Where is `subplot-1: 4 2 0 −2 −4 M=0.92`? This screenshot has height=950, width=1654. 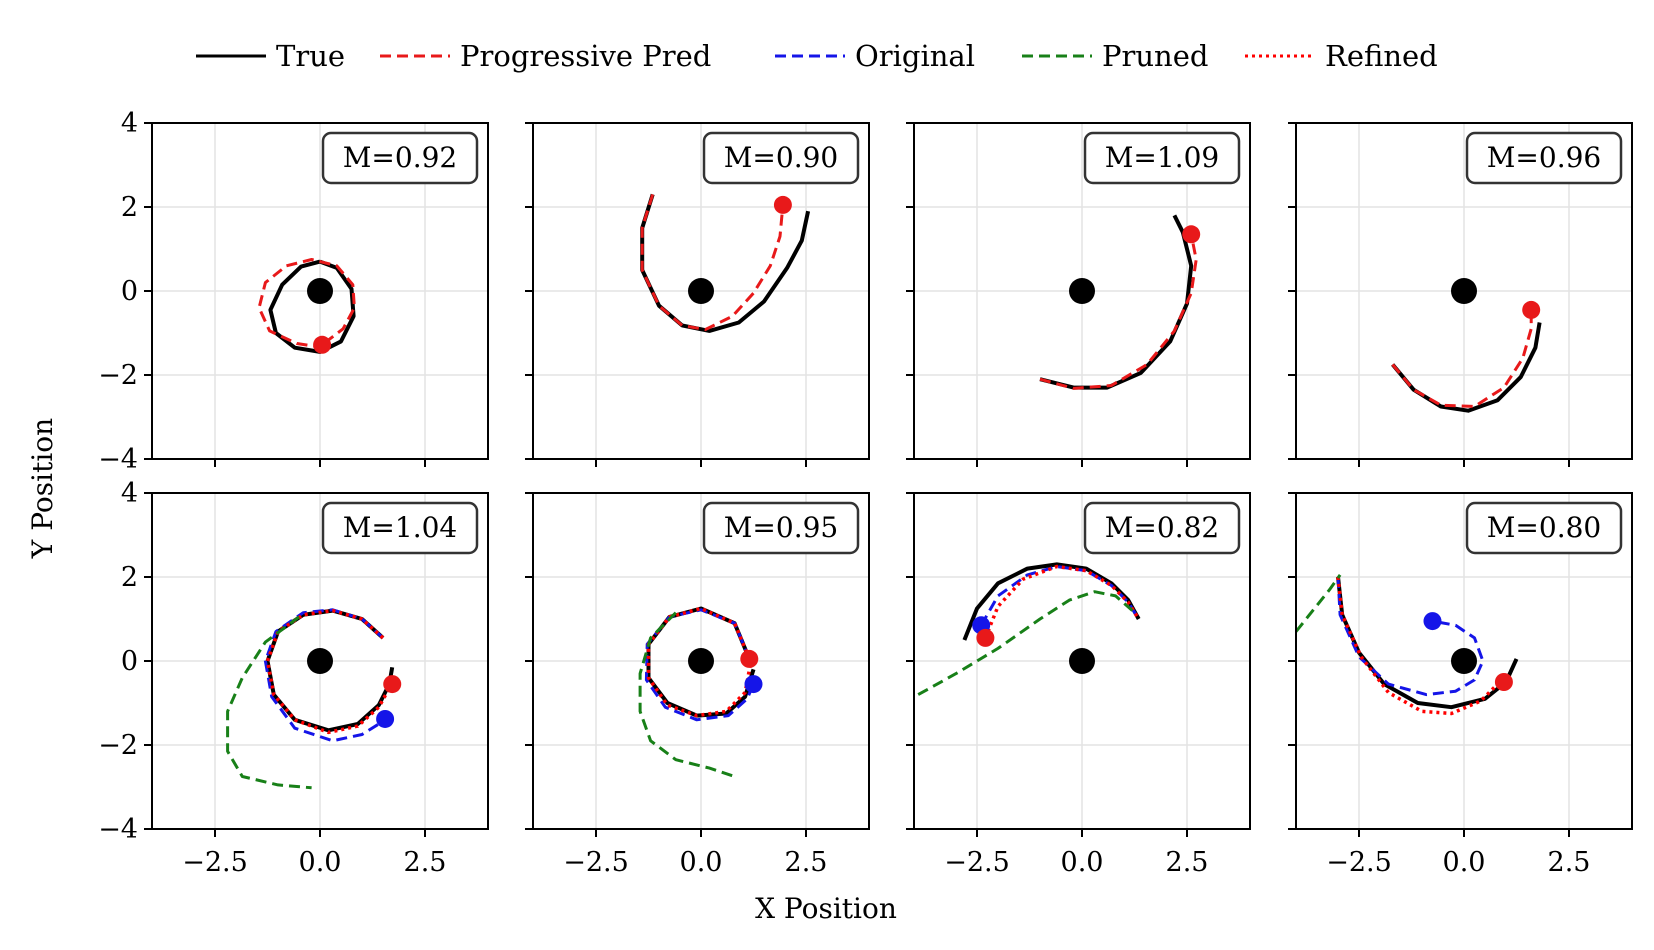 subplot-1: 4 2 0 −2 −4 M=0.92 is located at coordinates (293, 291).